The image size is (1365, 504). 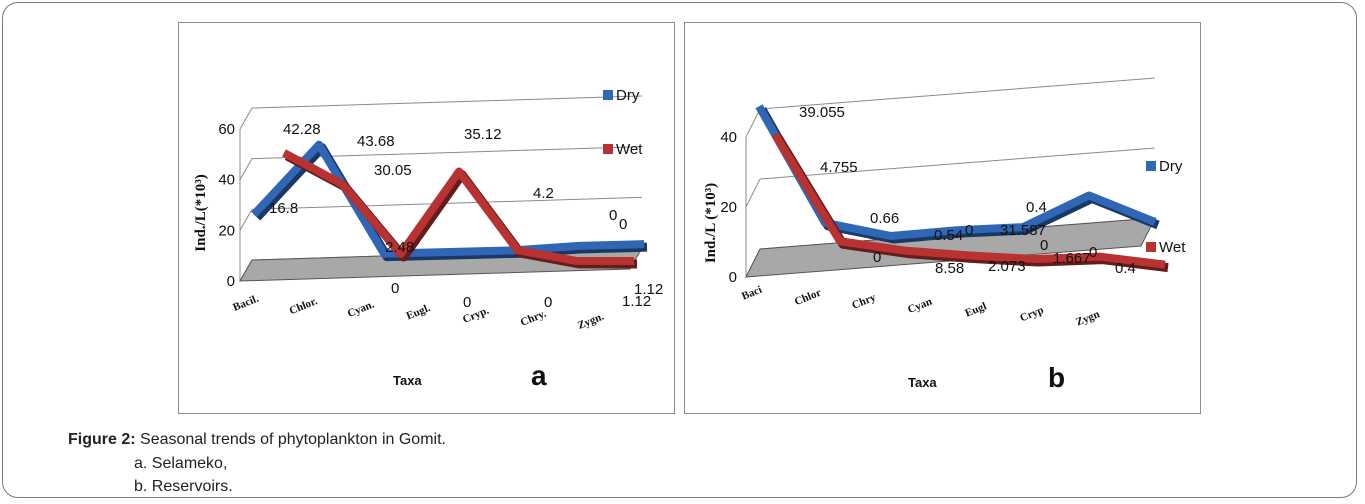 I want to click on data-label: 31.587, so click(x=1023, y=230).